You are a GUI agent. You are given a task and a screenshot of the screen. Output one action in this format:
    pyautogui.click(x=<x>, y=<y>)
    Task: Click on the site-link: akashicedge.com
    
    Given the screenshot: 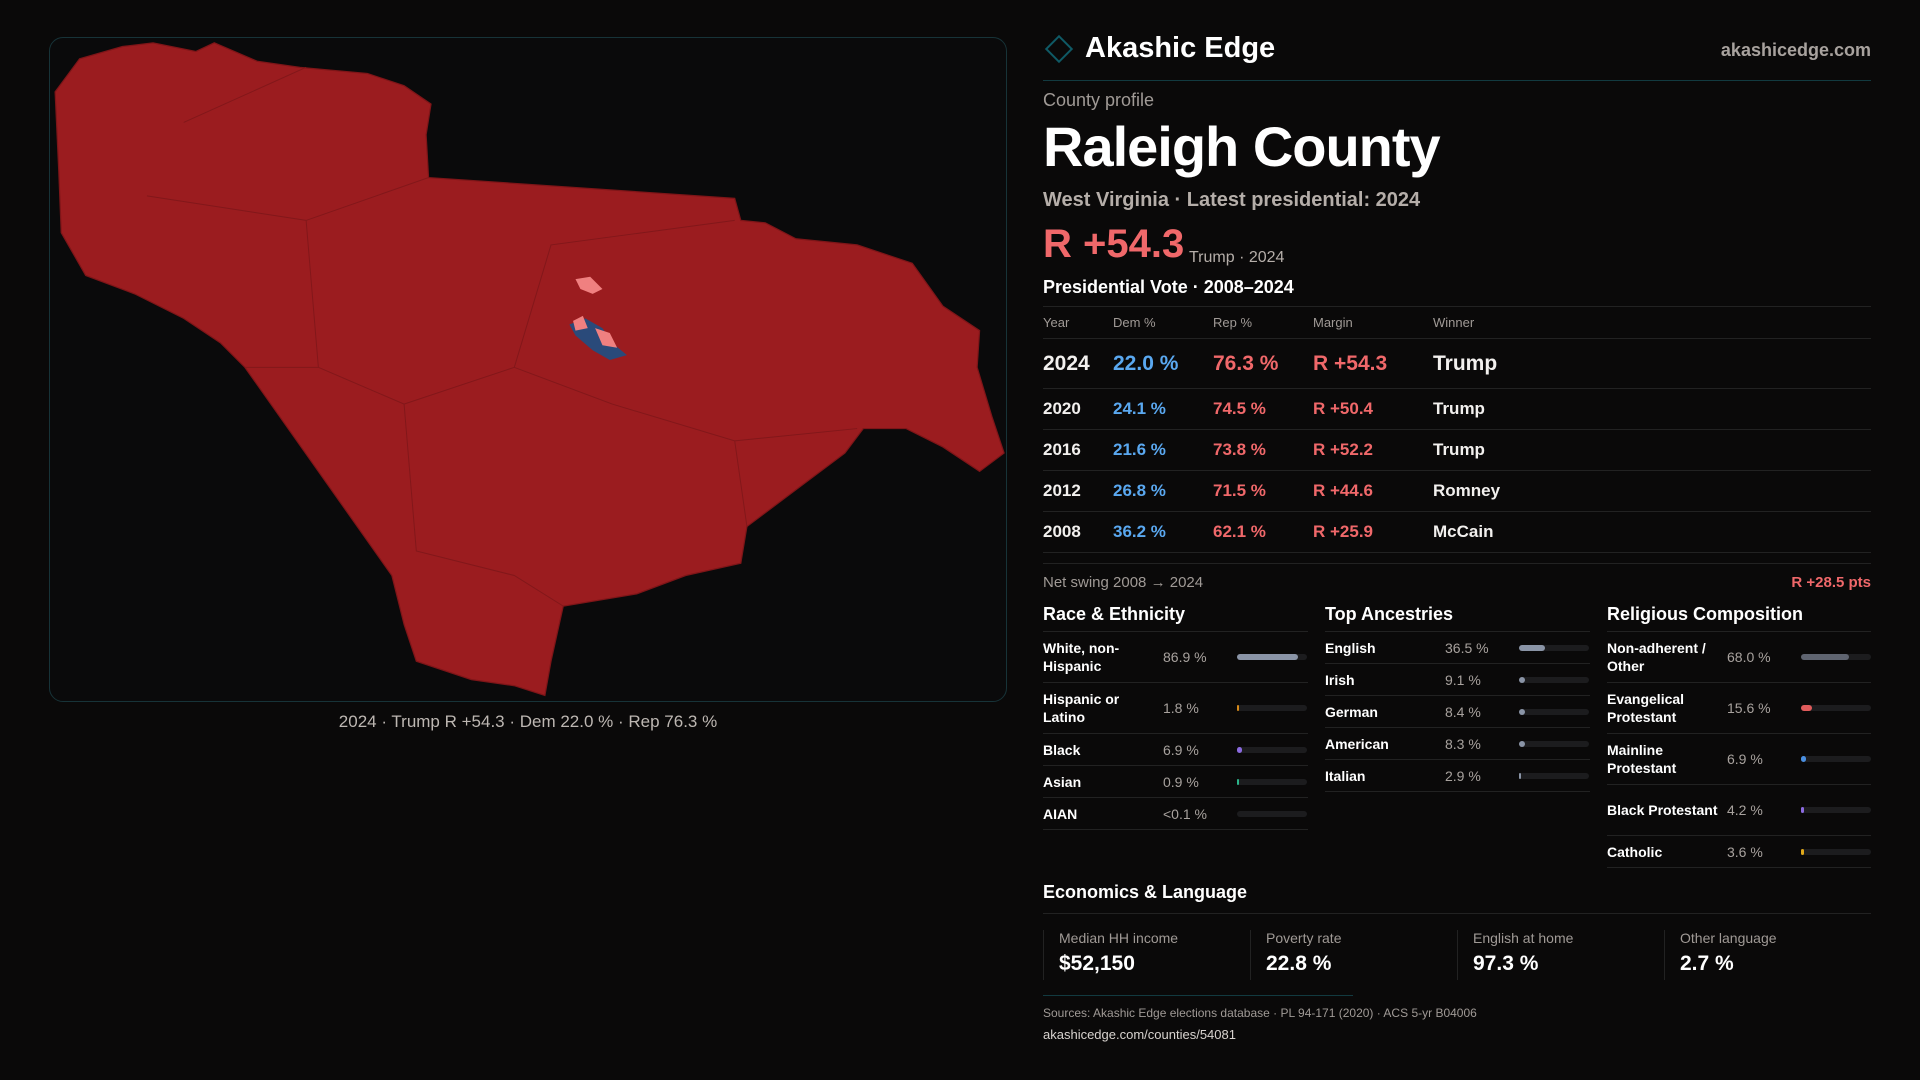 What is the action you would take?
    pyautogui.click(x=1795, y=50)
    